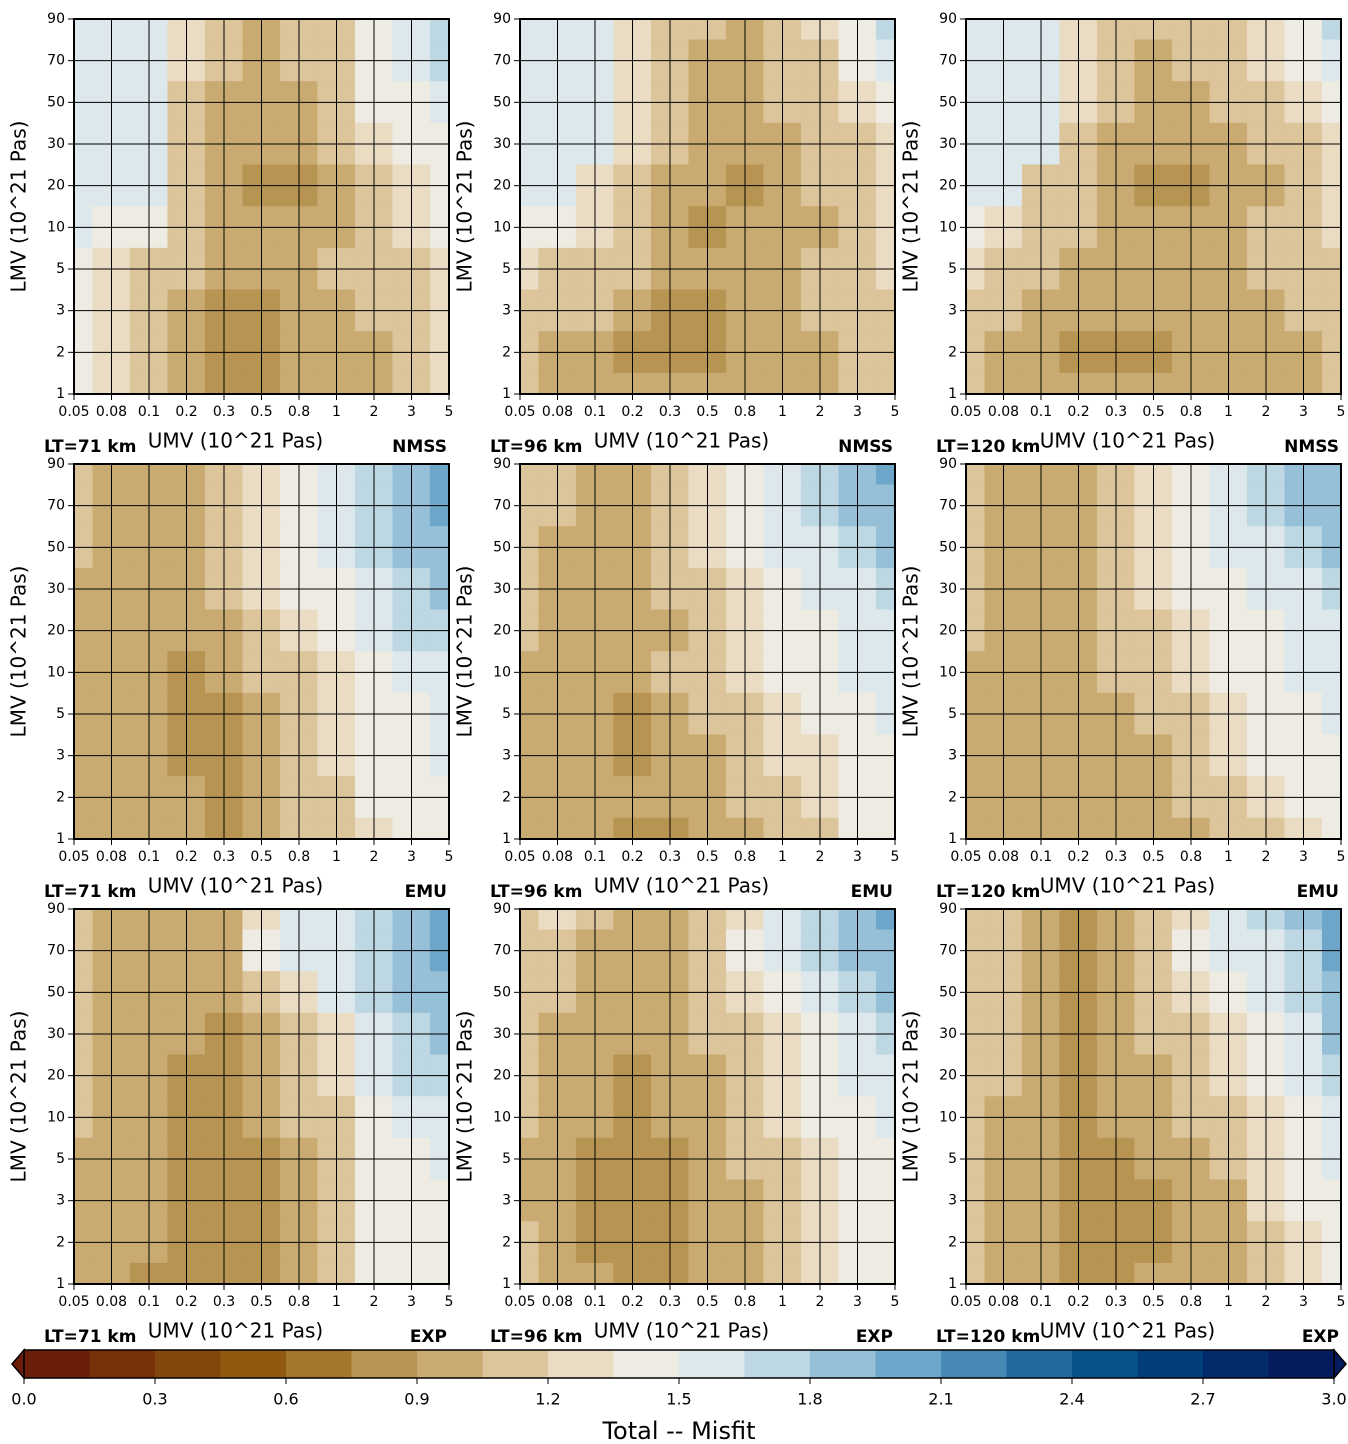 This screenshot has width=1348, height=1444. I want to click on y-tick-label: 10, so click(948, 1117).